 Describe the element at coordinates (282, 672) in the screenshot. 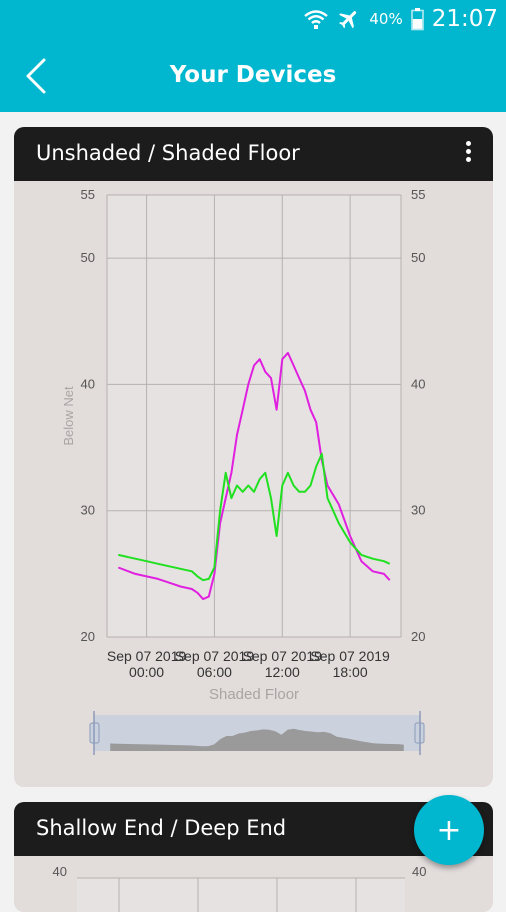

I see `x-tick-time: 12:00` at that location.